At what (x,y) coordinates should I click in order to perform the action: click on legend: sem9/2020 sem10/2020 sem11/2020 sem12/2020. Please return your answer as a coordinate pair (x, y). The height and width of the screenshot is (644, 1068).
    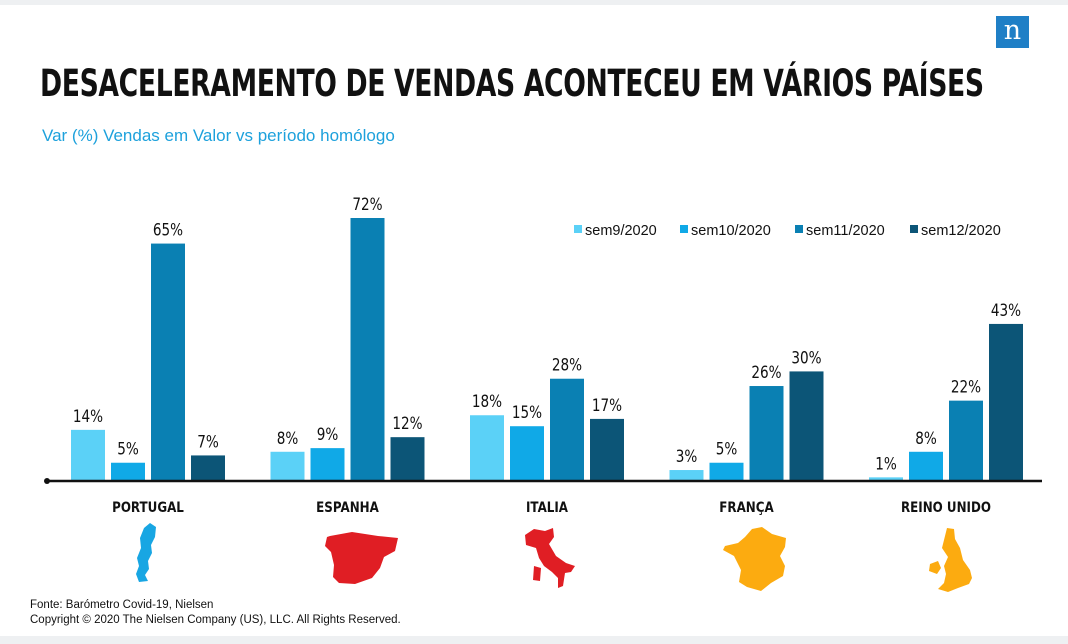
    Looking at the image, I should click on (787, 231).